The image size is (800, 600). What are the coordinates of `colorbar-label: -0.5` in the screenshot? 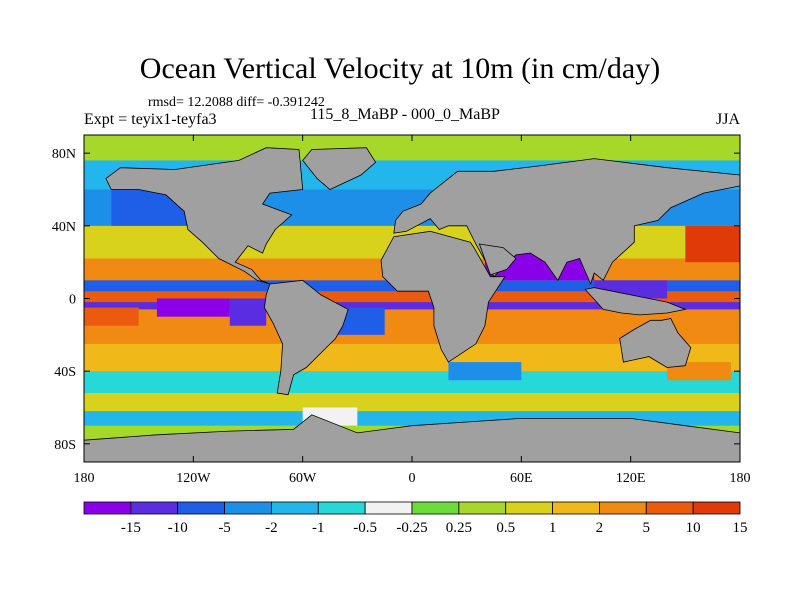 It's located at (365, 528).